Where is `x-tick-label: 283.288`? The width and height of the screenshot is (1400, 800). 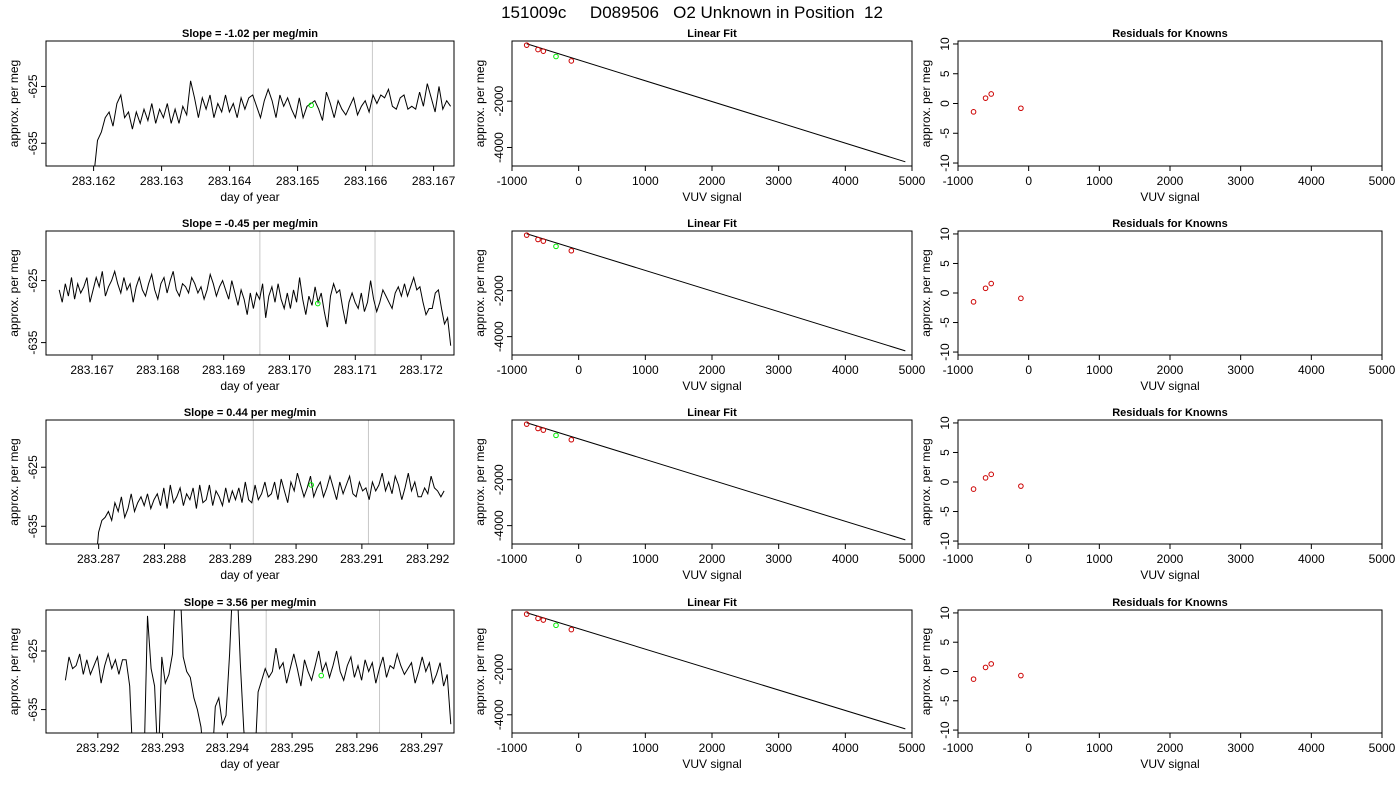 x-tick-label: 283.288 is located at coordinates (165, 559).